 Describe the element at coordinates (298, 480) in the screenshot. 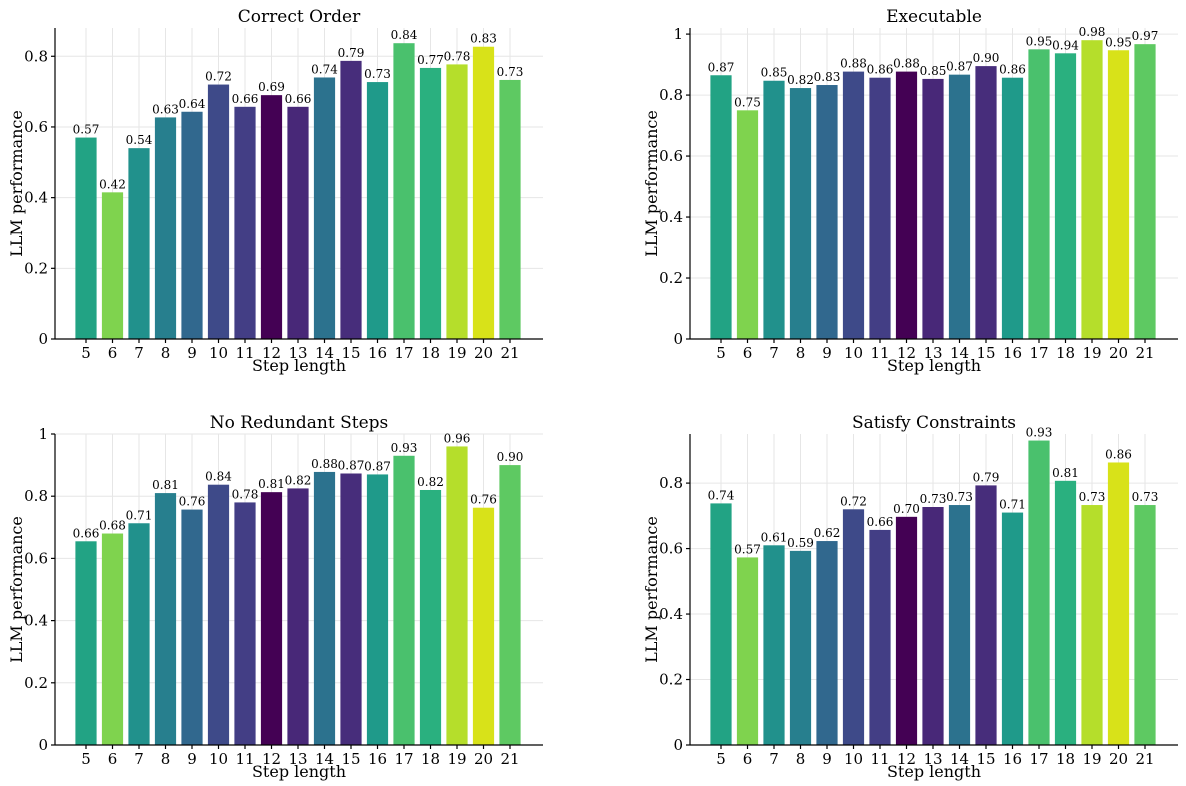

I see `bar-value-label: 0.82` at that location.